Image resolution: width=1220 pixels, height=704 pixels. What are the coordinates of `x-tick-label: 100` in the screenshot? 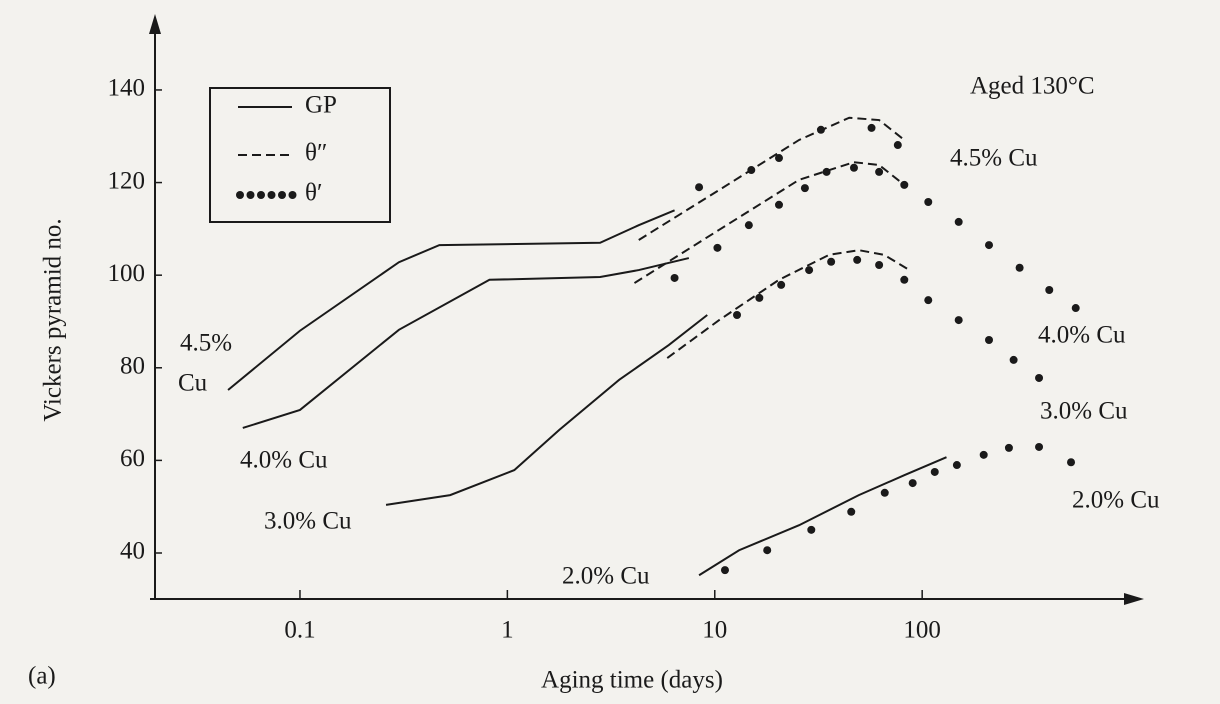 It's located at (922, 630).